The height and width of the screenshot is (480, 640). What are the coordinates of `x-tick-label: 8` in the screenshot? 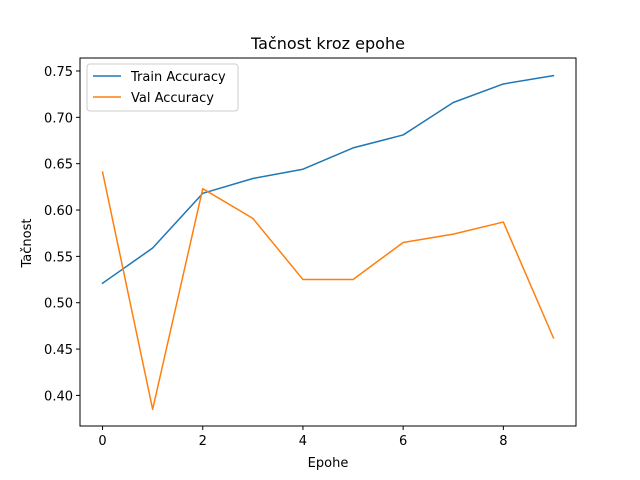 It's located at (503, 441).